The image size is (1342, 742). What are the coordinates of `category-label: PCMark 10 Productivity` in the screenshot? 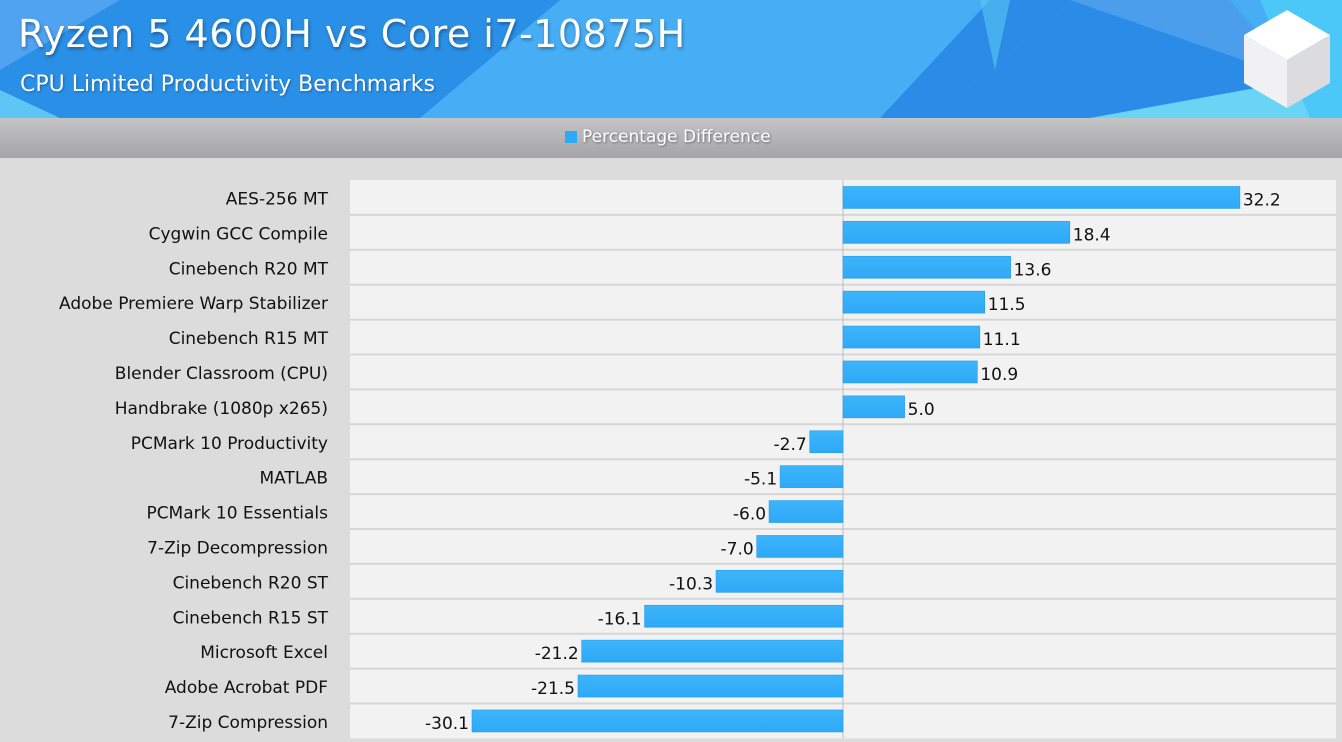 It's located at (229, 444).